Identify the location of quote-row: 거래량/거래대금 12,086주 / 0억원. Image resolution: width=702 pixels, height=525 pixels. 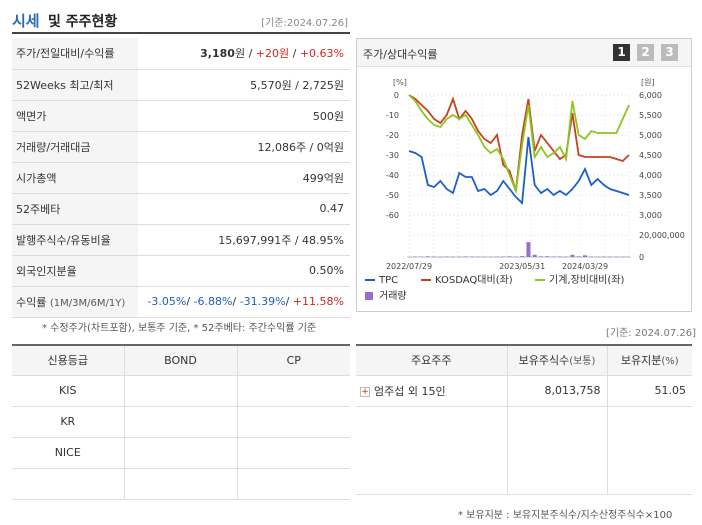
(181, 147).